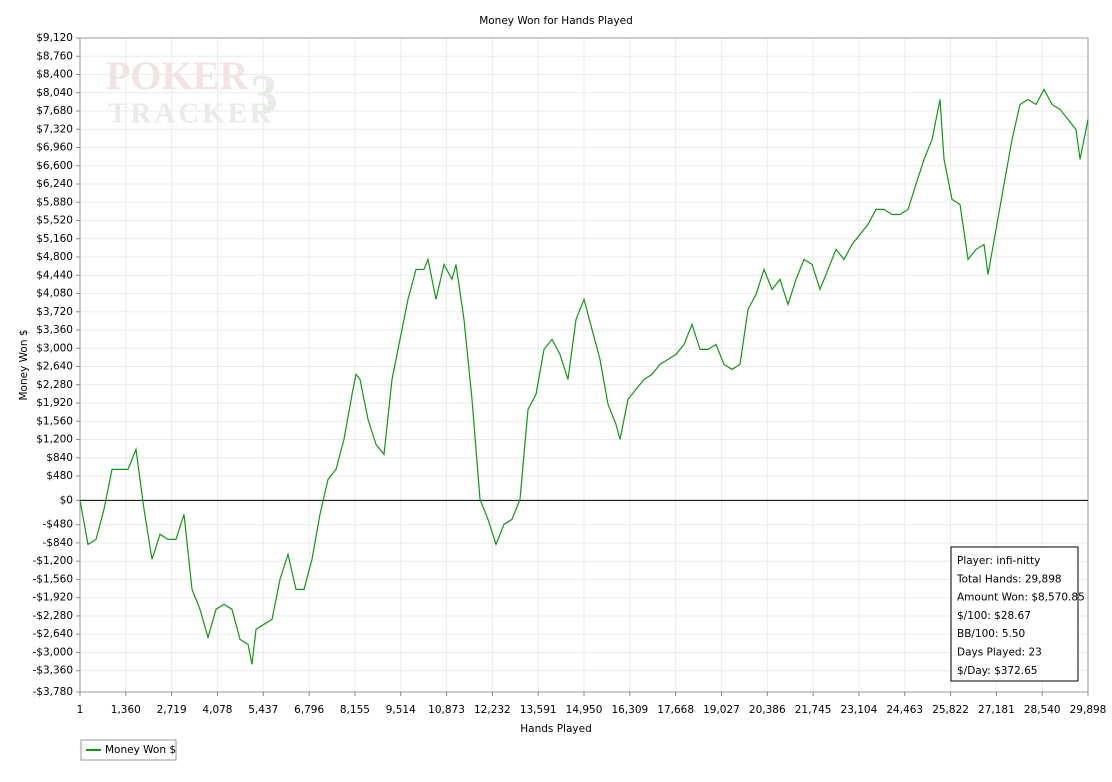 This screenshot has width=1112, height=782. Describe the element at coordinates (996, 710) in the screenshot. I see `x-tick-label: 27,181` at that location.